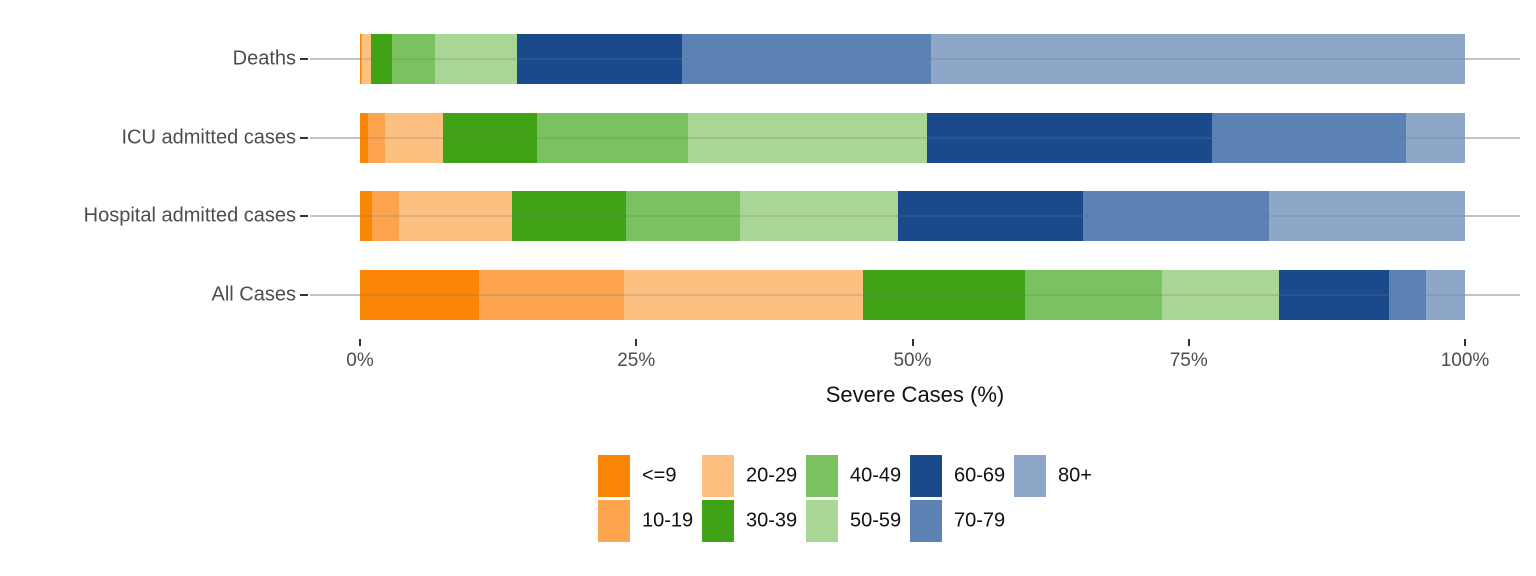  What do you see at coordinates (980, 475) in the screenshot?
I see `legend-label: 60-69` at bounding box center [980, 475].